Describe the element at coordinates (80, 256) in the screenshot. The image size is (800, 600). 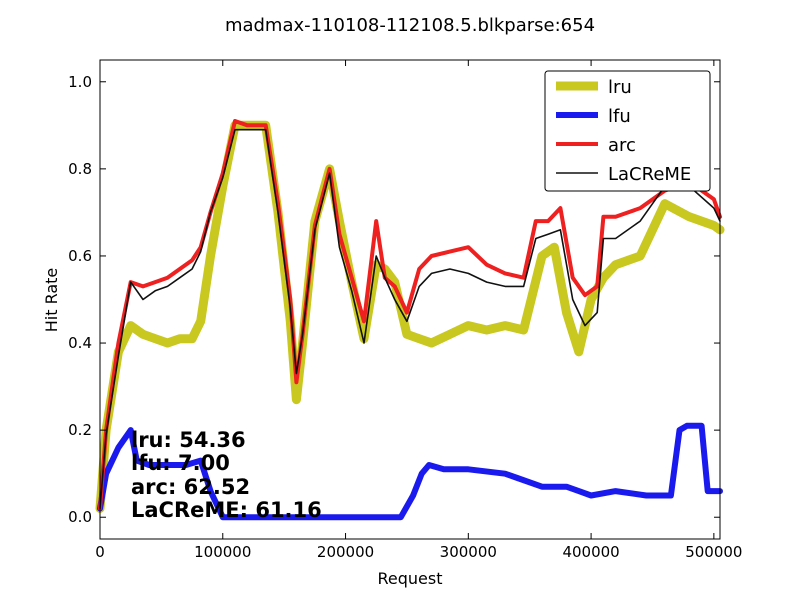
I see `y-tick-label: 0.6` at that location.